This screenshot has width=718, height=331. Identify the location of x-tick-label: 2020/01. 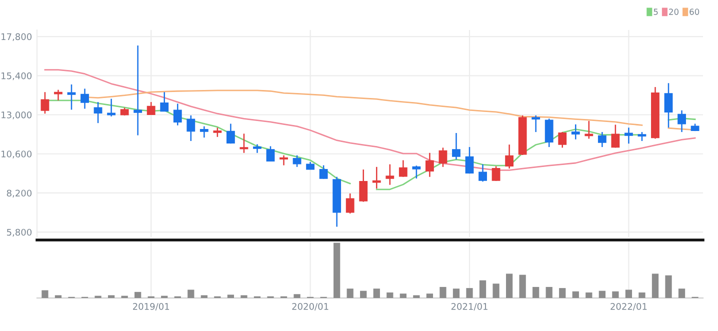
(310, 307).